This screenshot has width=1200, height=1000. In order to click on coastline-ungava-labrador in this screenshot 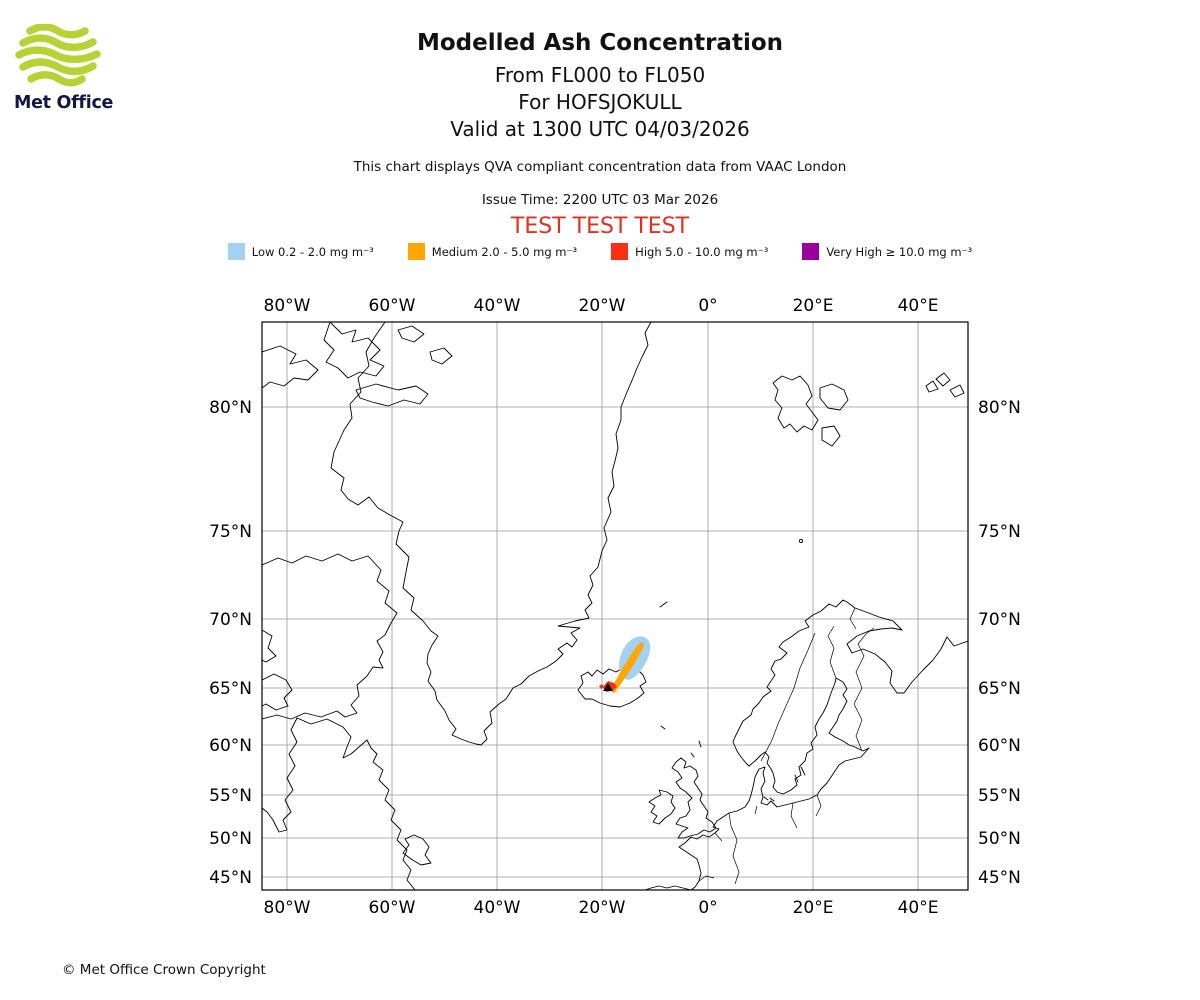, I will do `click(356, 803)`.